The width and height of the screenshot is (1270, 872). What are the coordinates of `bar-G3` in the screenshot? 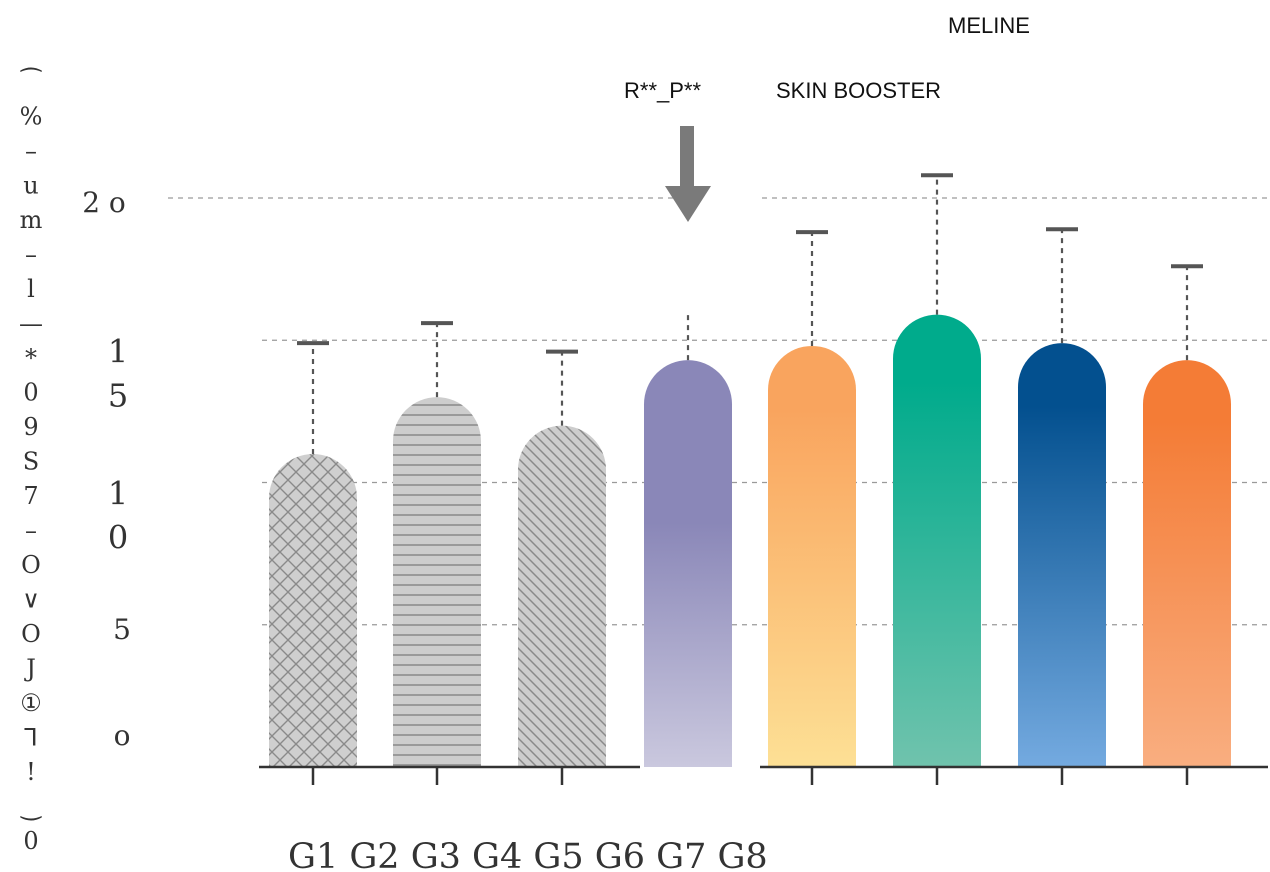 It's located at (562, 596).